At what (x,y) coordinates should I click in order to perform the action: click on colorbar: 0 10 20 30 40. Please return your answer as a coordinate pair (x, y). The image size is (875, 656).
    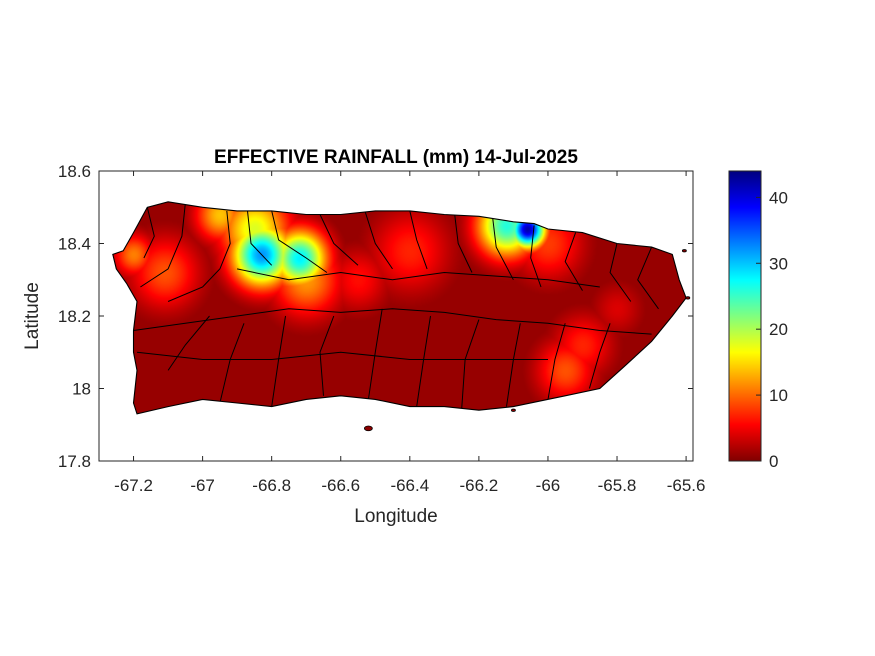
    Looking at the image, I should click on (758, 320).